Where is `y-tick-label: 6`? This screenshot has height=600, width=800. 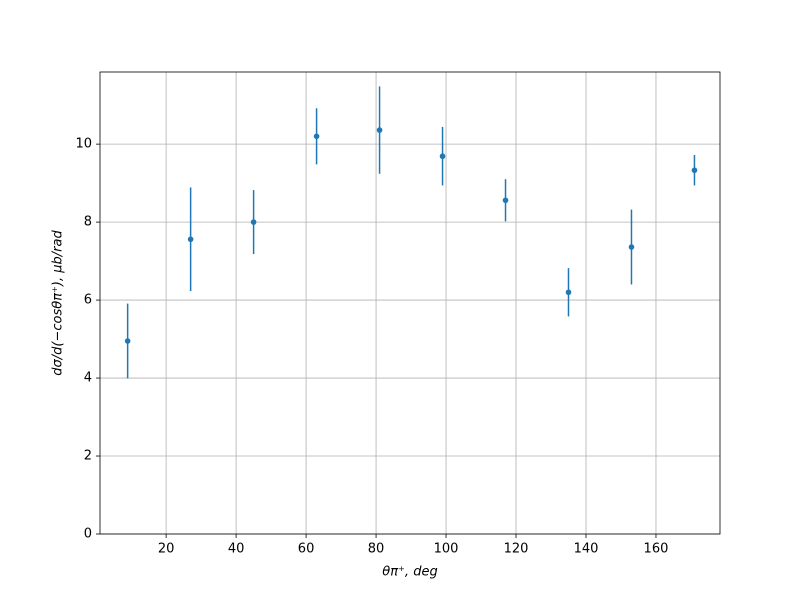
y-tick-label: 6 is located at coordinates (88, 300).